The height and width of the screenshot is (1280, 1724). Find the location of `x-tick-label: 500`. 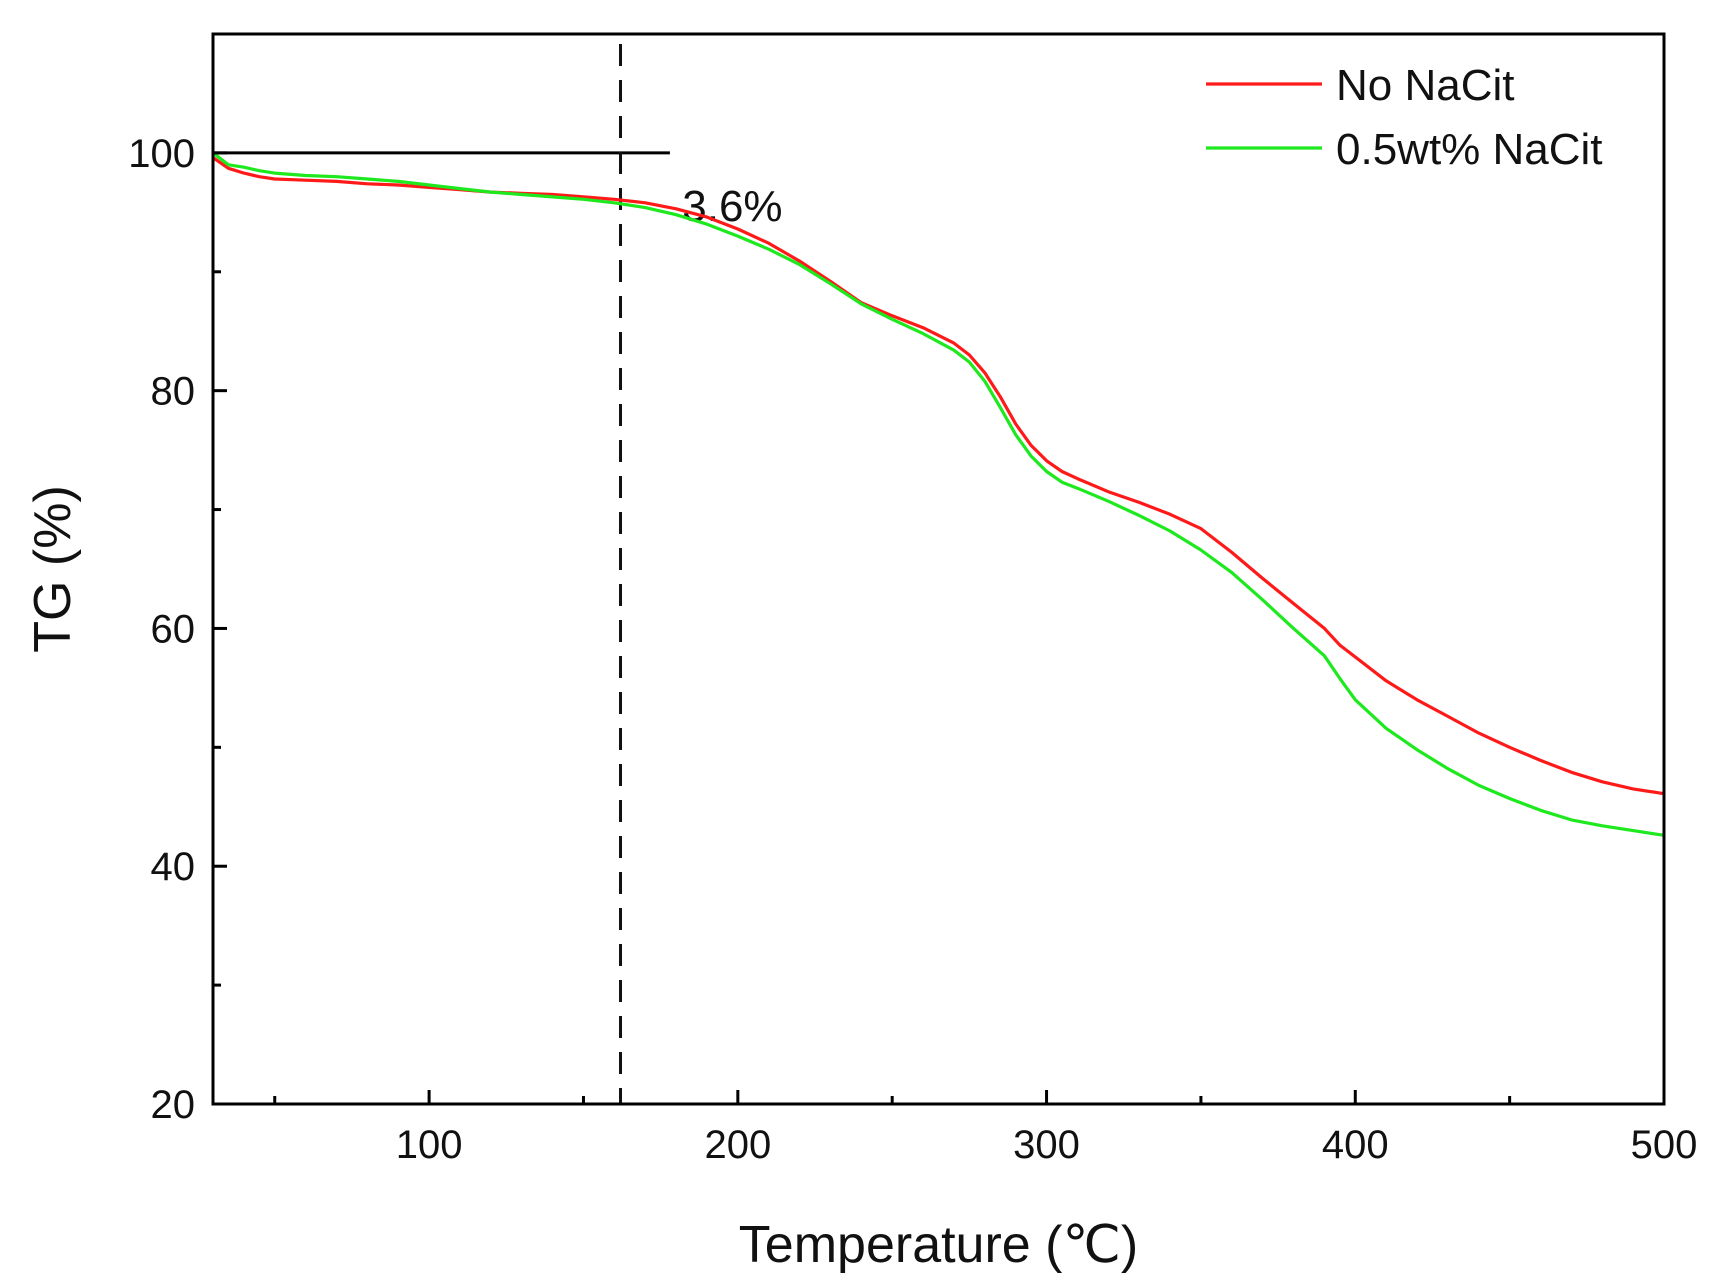

x-tick-label: 500 is located at coordinates (1664, 1145).